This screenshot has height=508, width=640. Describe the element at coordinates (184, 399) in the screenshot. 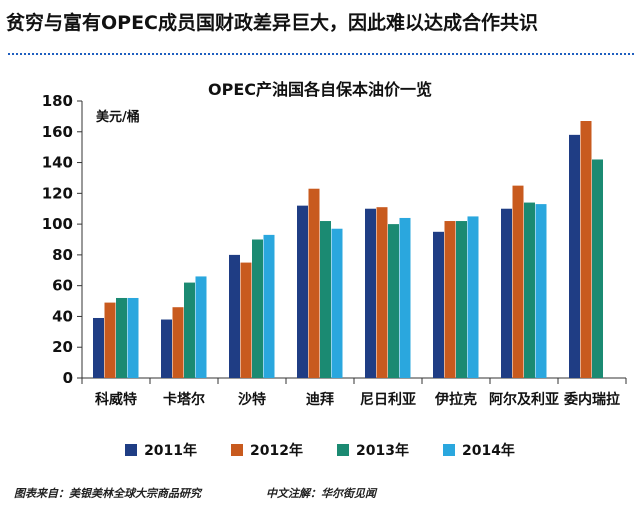

I see `x-category-label: 卡塔尔` at that location.